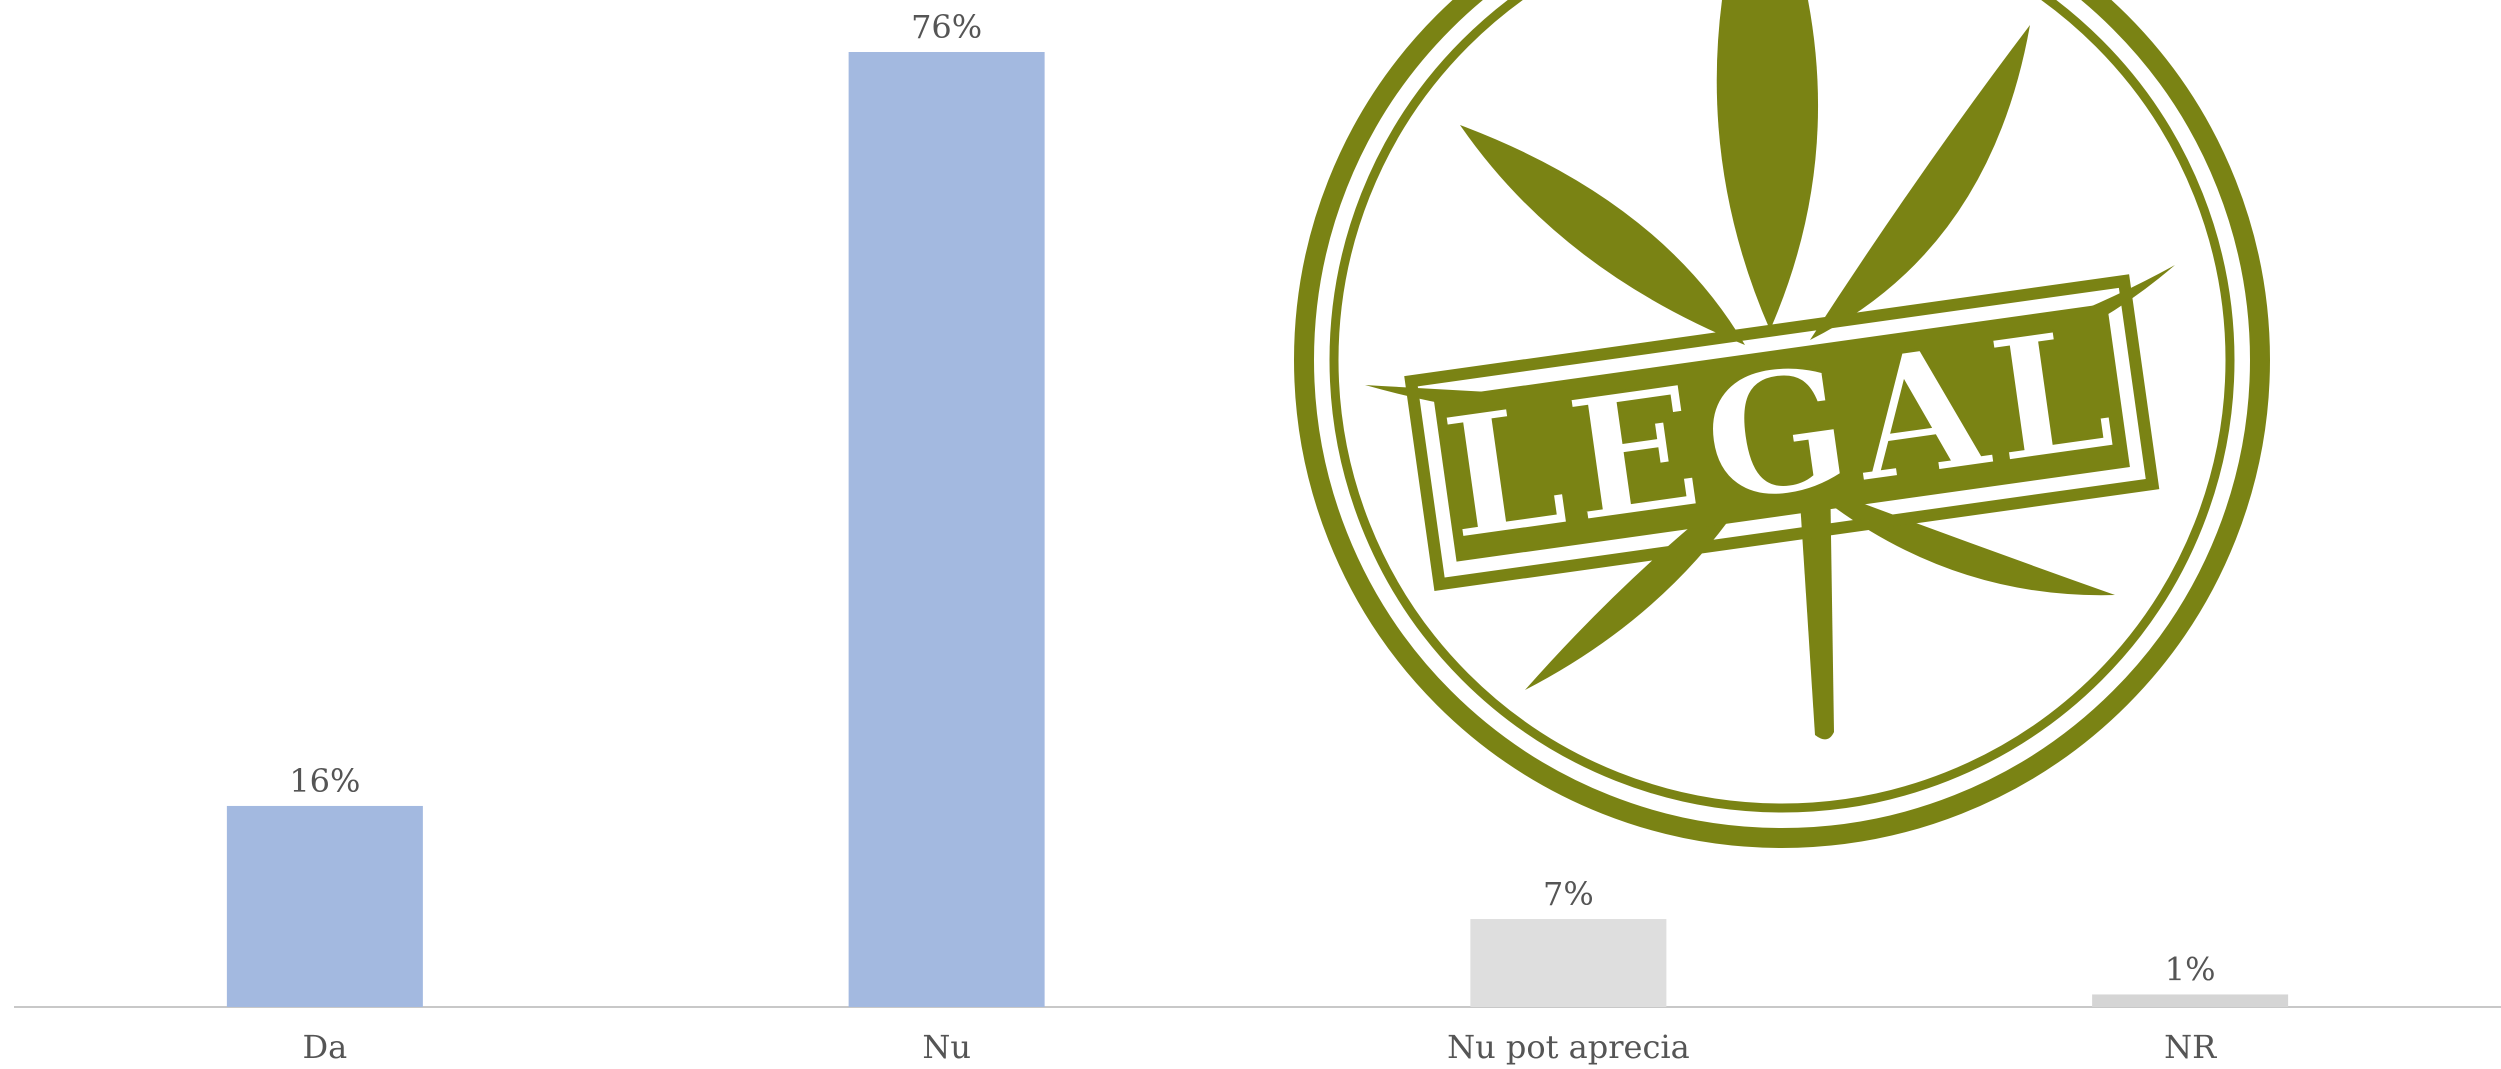 The width and height of the screenshot is (2501, 1069). What do you see at coordinates (2190, 969) in the screenshot?
I see `value-label-3: 1%` at bounding box center [2190, 969].